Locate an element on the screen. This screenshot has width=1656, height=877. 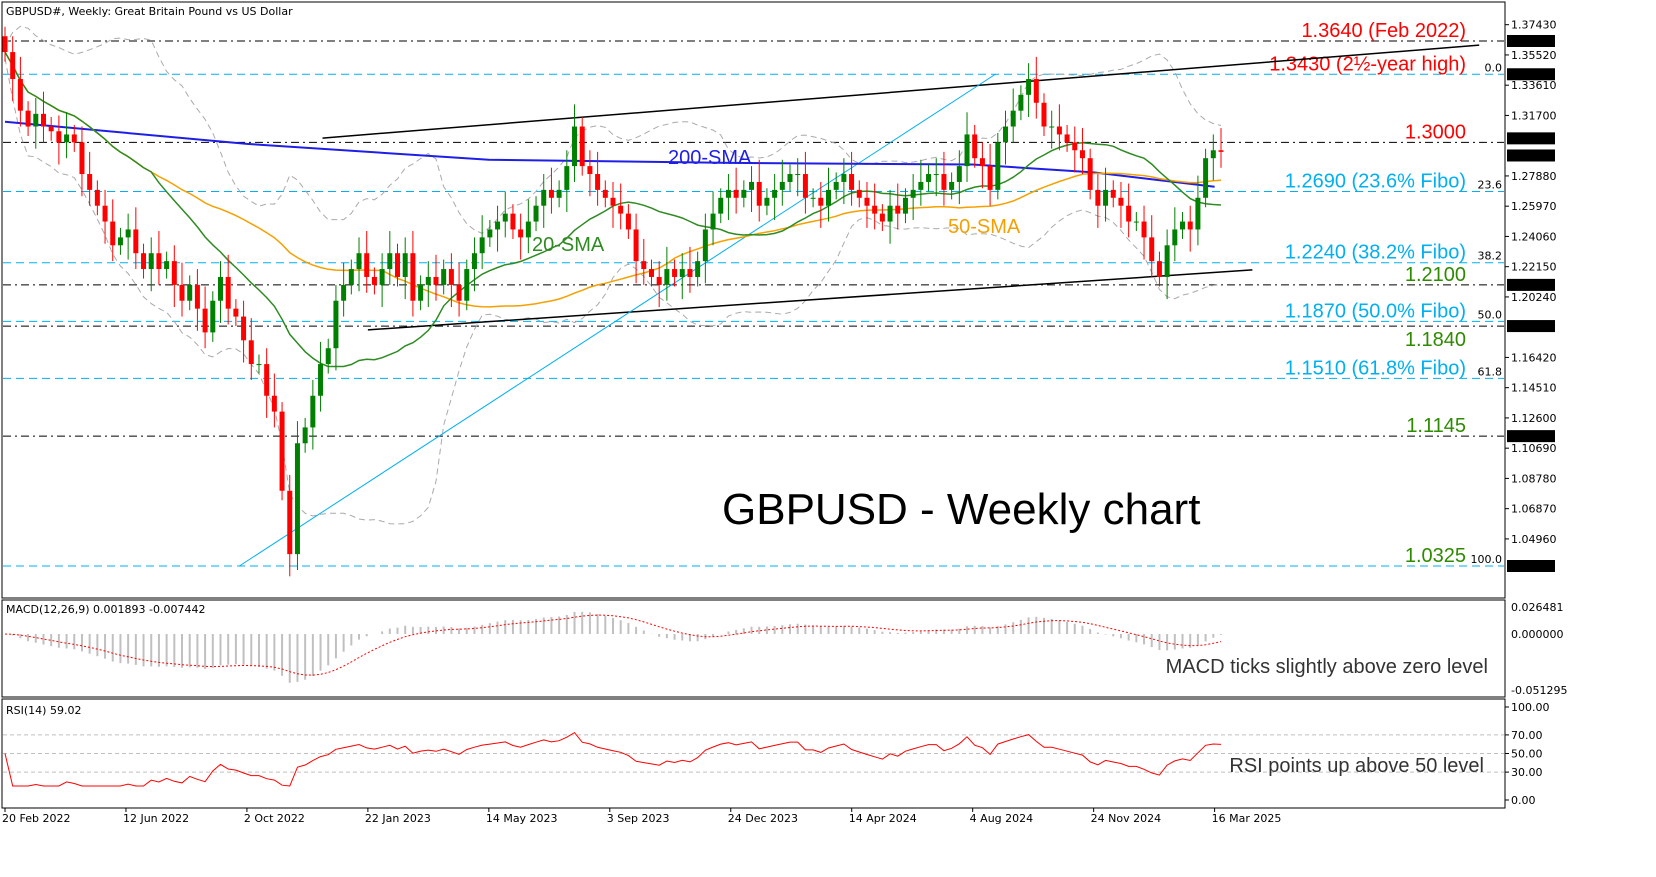
rsi-panel is located at coordinates (753, 759).